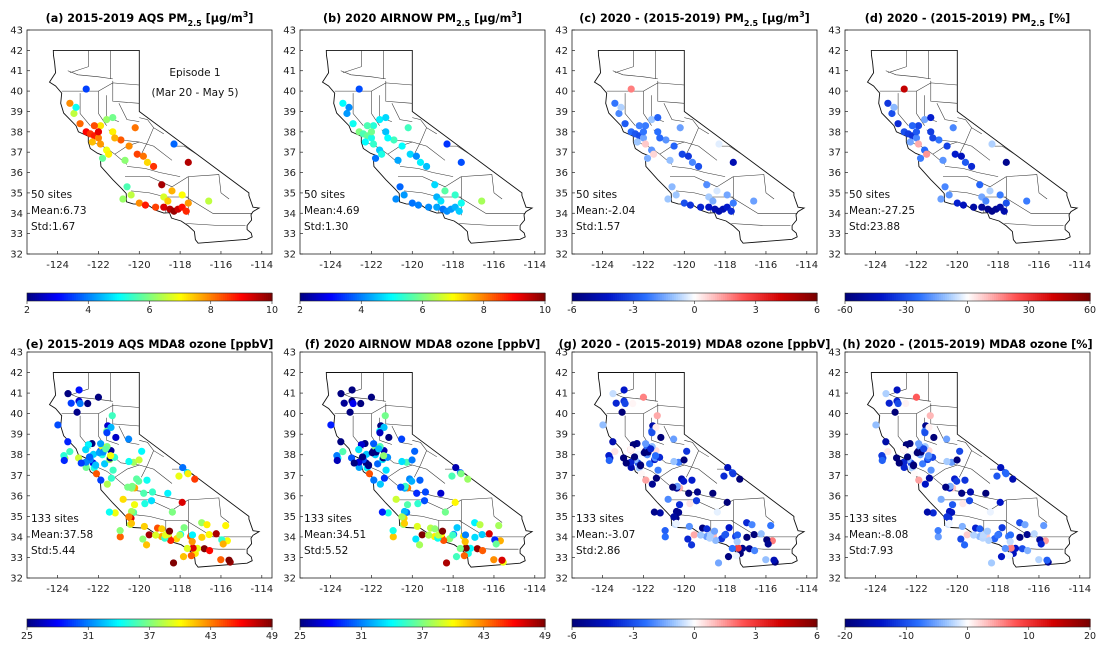 The height and width of the screenshot is (649, 1097). I want to click on california-outline, so click(154, 470).